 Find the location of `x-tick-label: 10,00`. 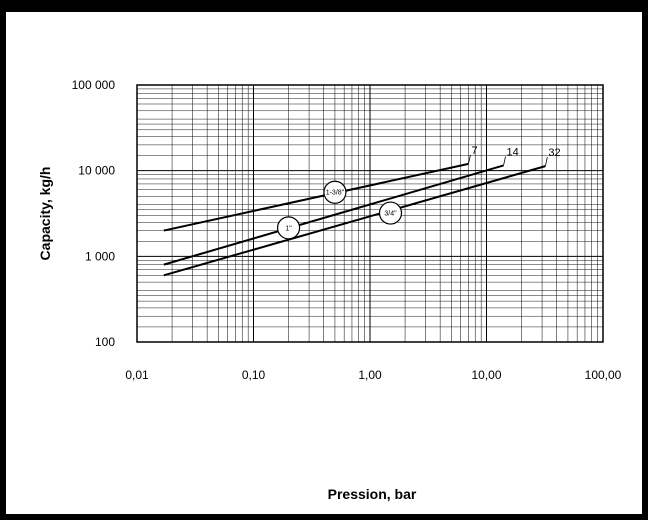

x-tick-label: 10,00 is located at coordinates (486, 375).